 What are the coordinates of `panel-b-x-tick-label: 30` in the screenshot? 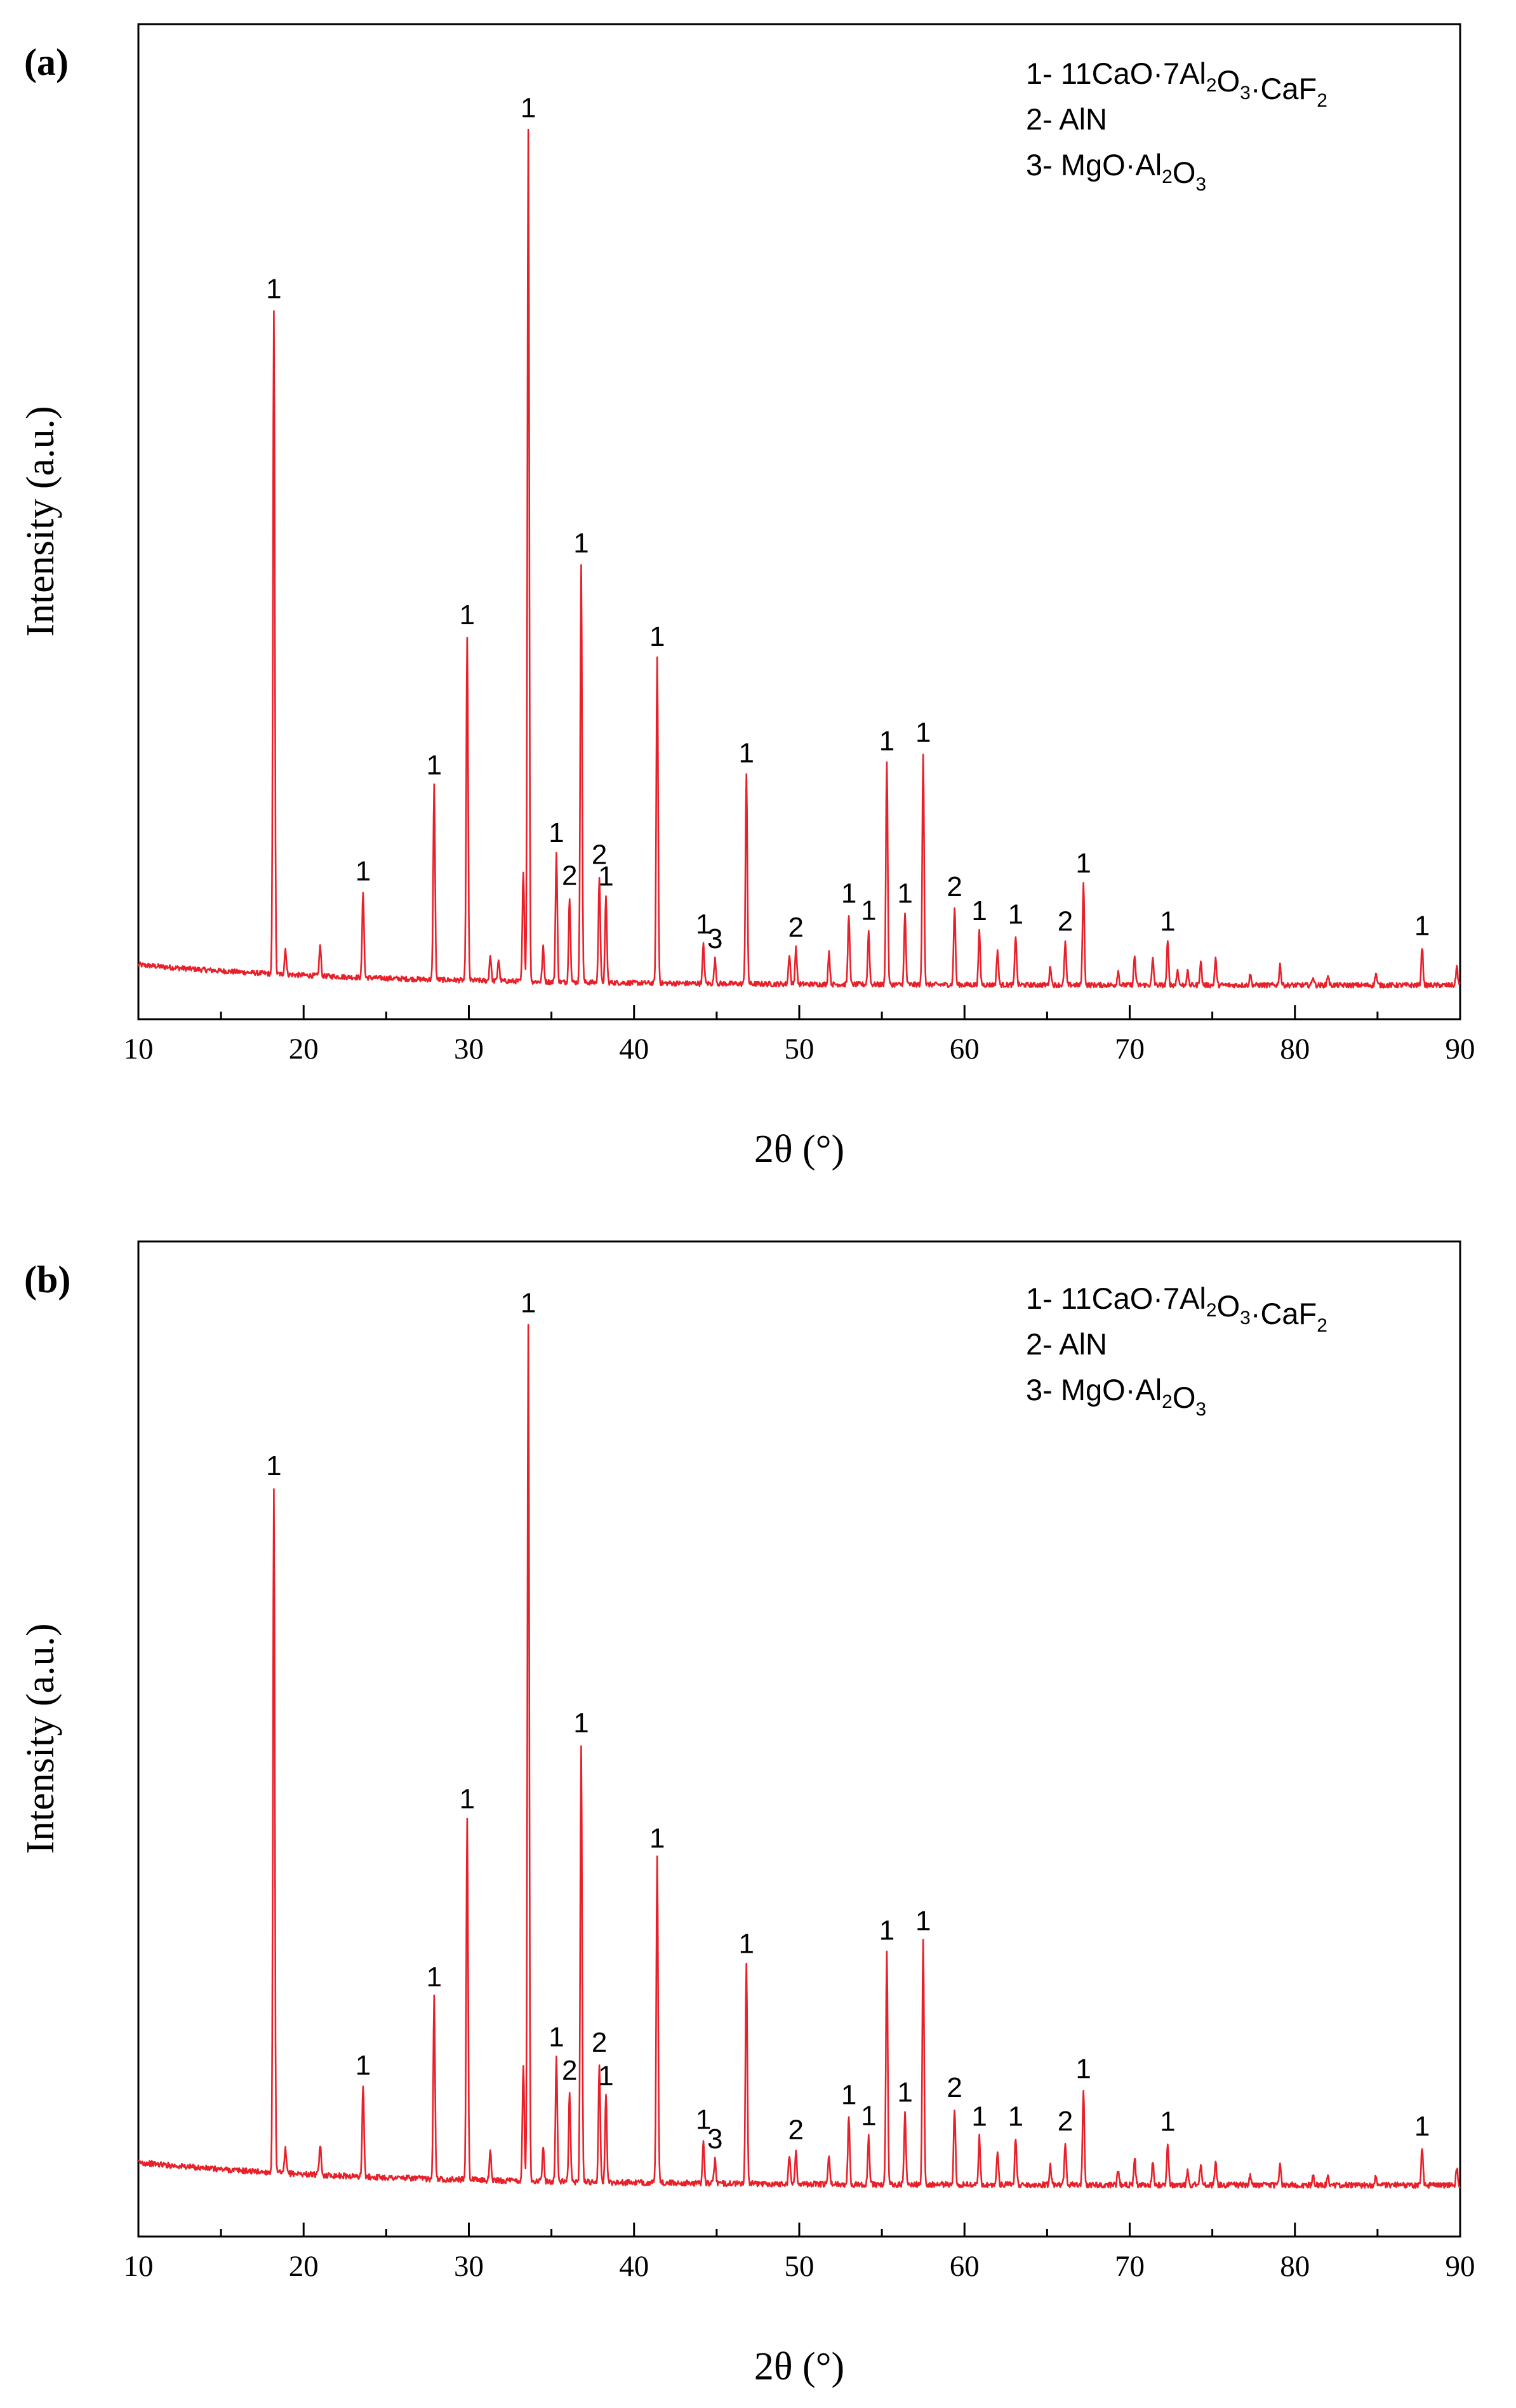 It's located at (469, 2267).